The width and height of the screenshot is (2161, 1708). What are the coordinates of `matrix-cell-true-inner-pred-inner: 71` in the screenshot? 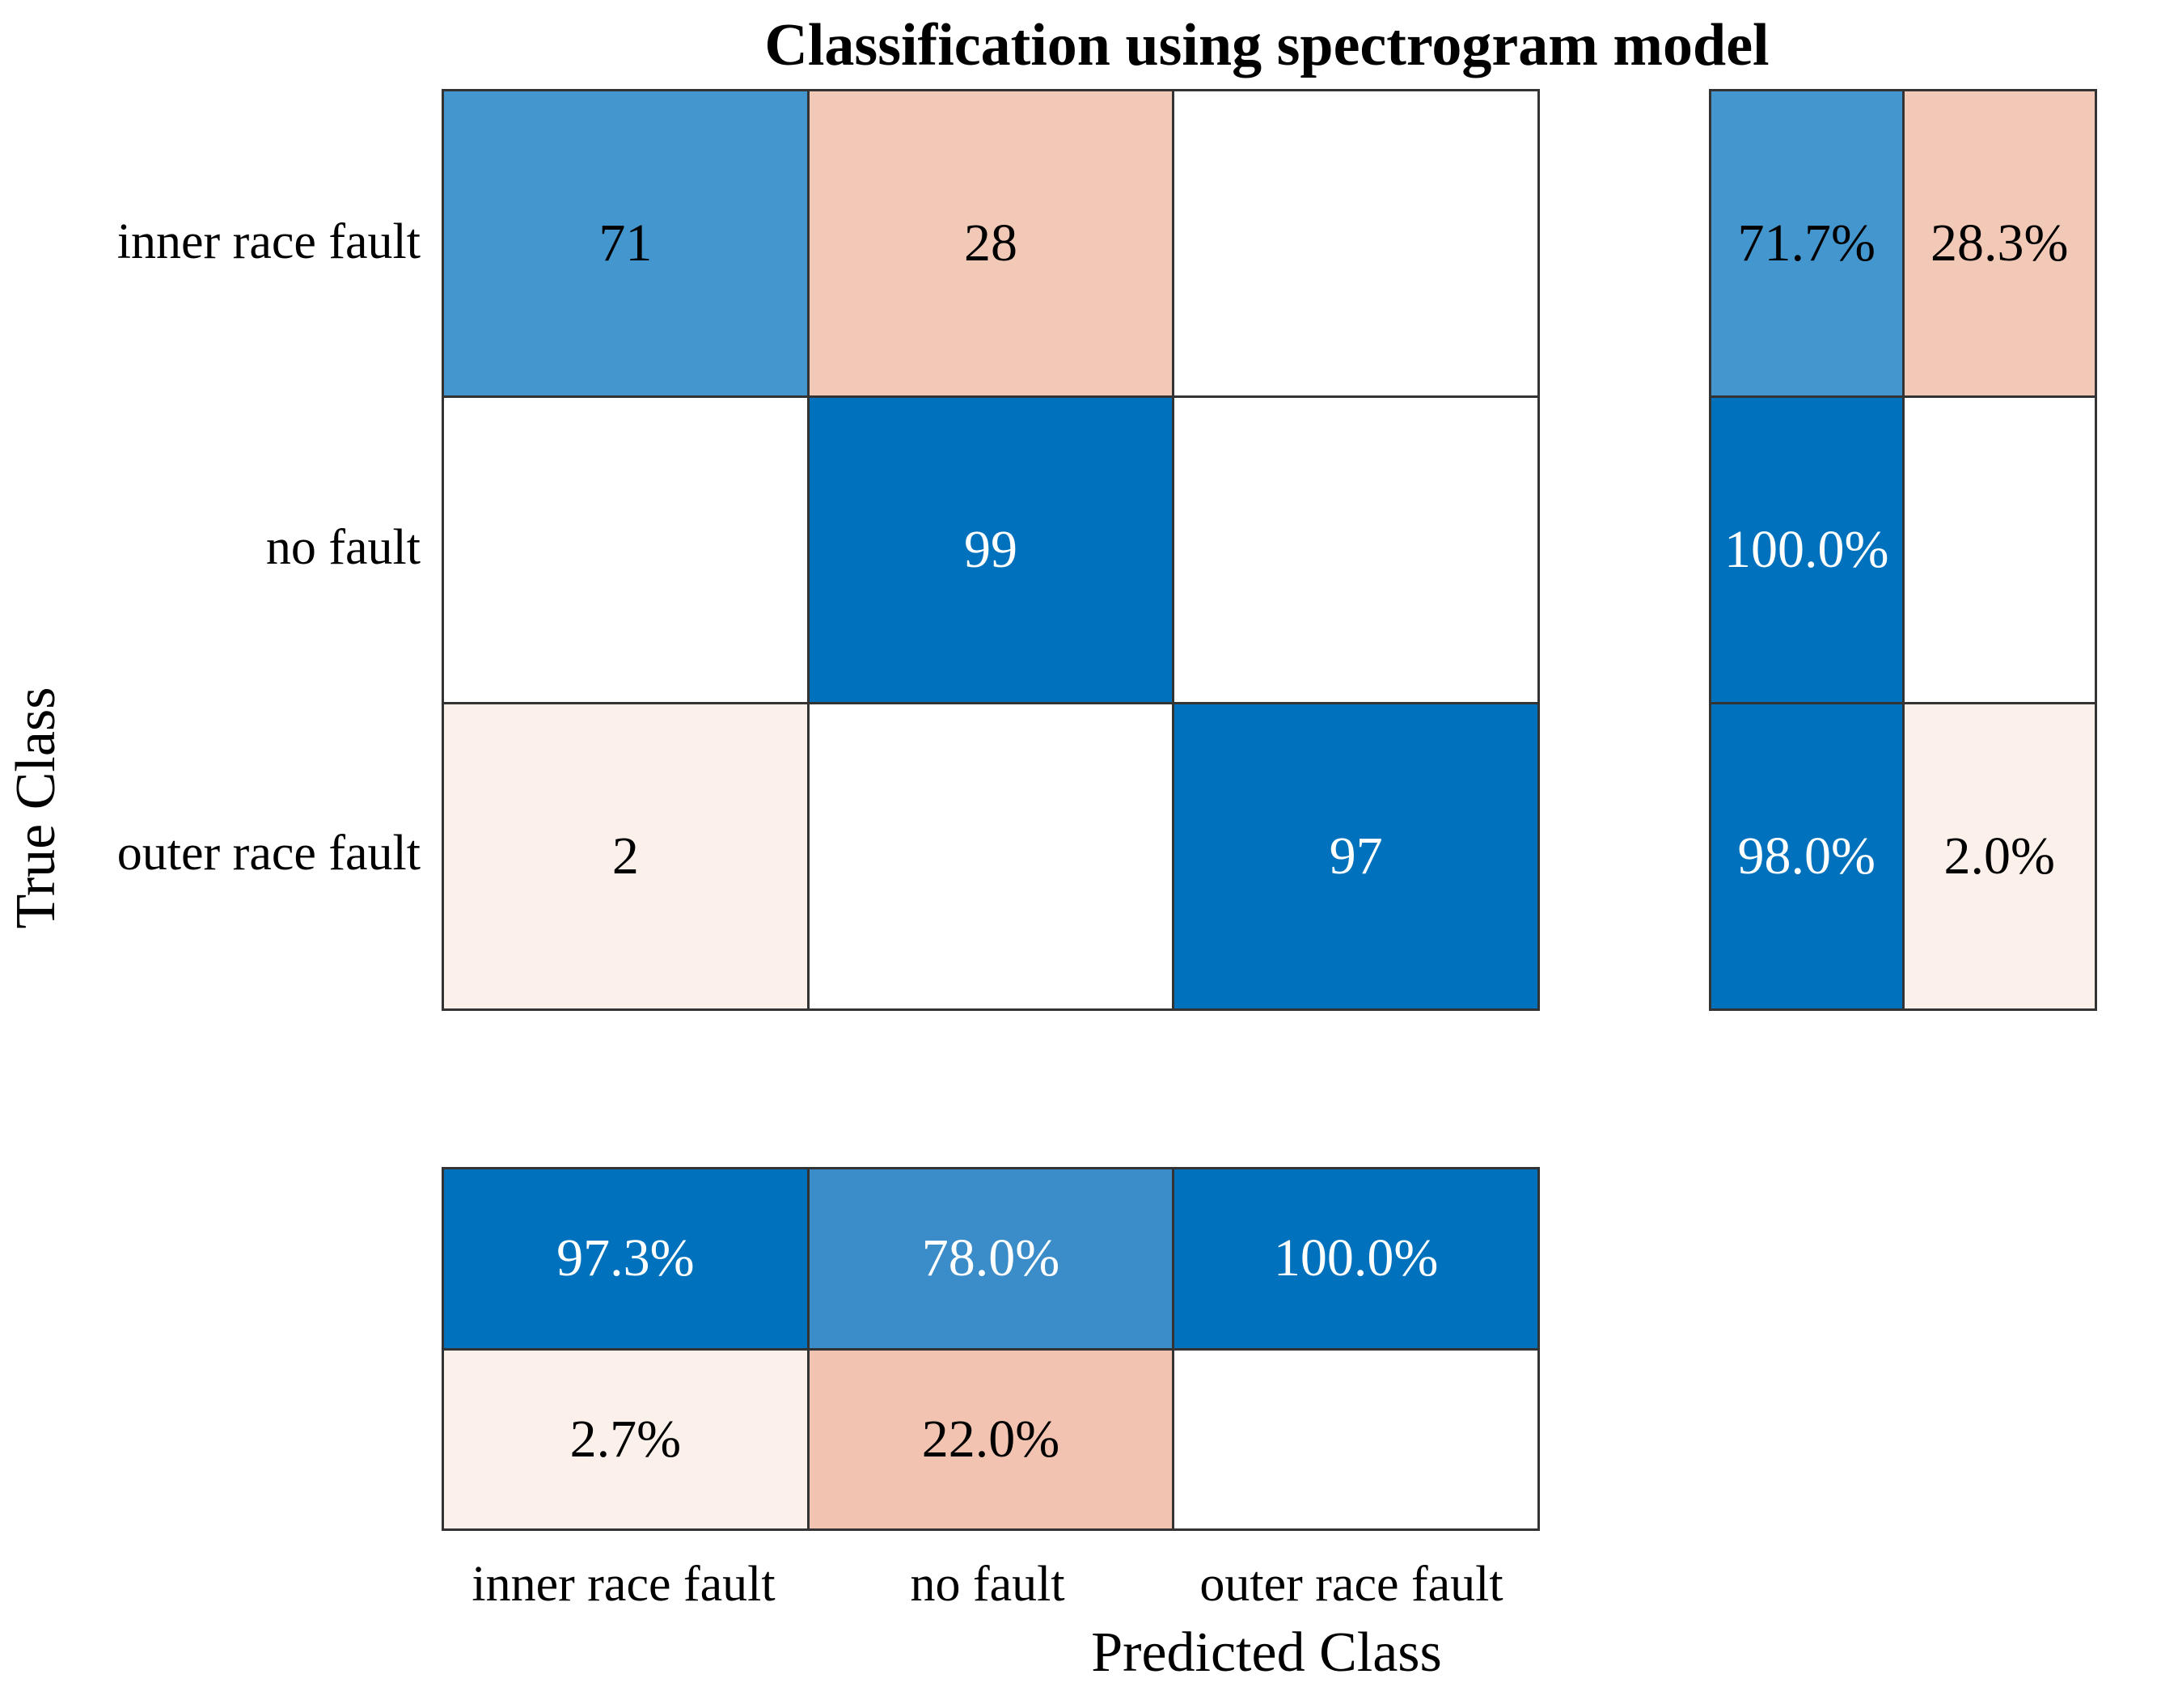 It's located at (625, 243).